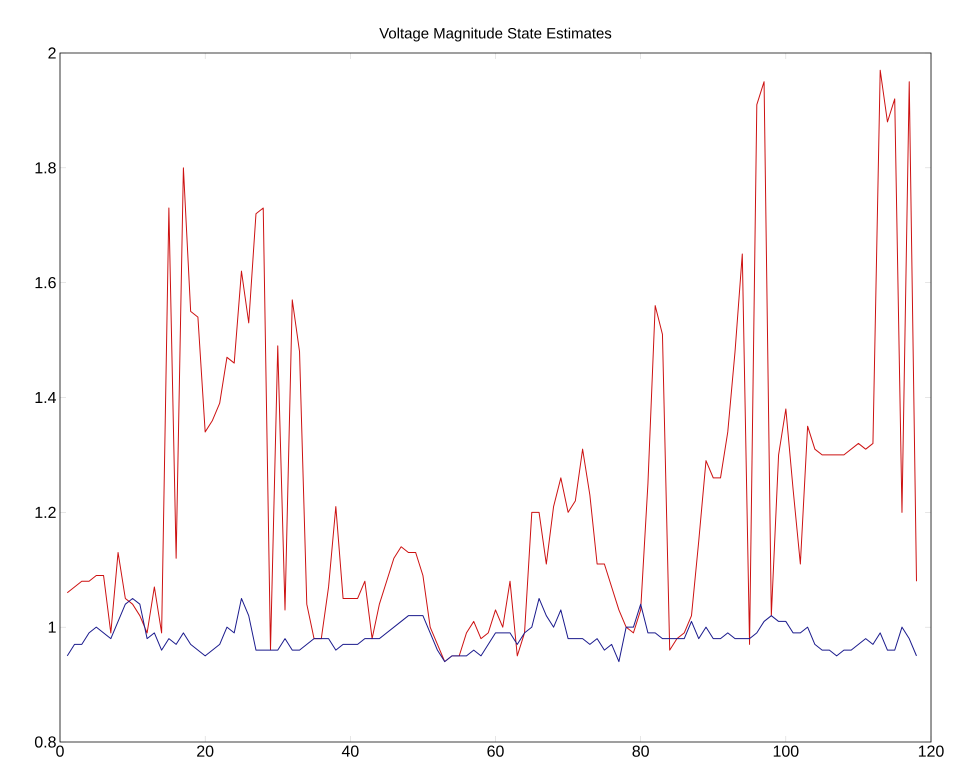  I want to click on x-tick-label: 0, so click(60, 751).